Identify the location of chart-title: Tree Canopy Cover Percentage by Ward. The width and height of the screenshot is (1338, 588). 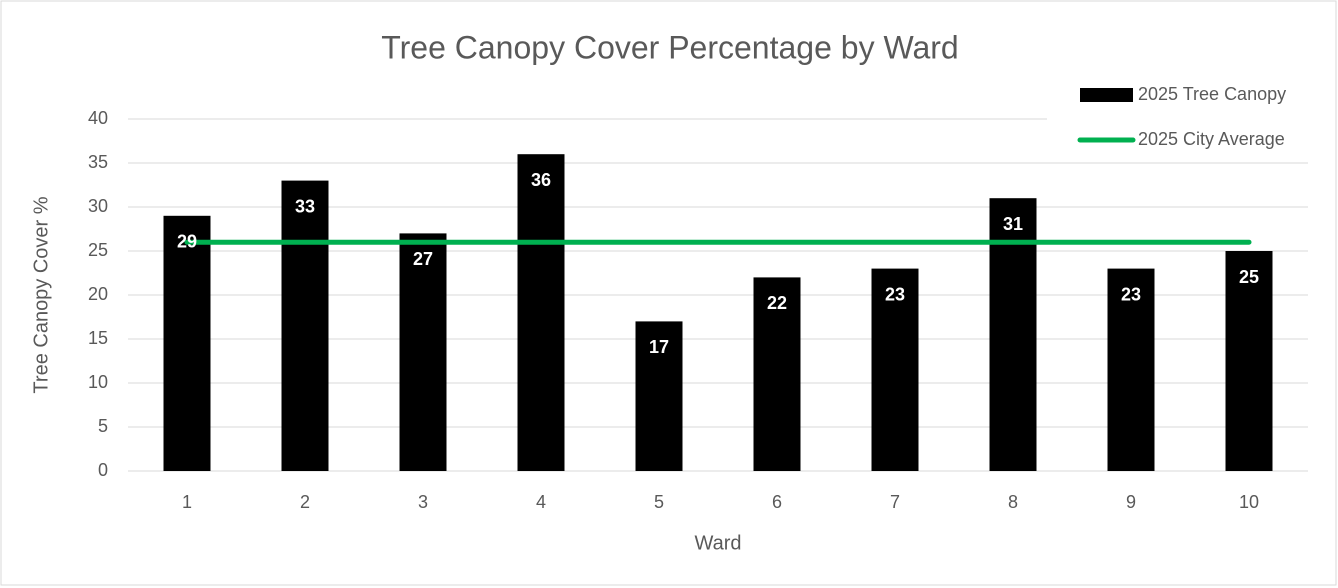
(669, 47).